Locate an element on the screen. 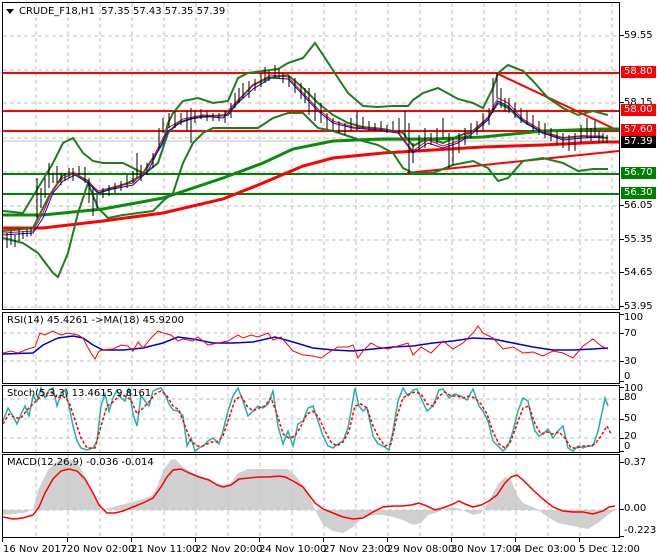 Image resolution: width=660 pixels, height=560 pixels. rsi-line is located at coordinates (306, 342).